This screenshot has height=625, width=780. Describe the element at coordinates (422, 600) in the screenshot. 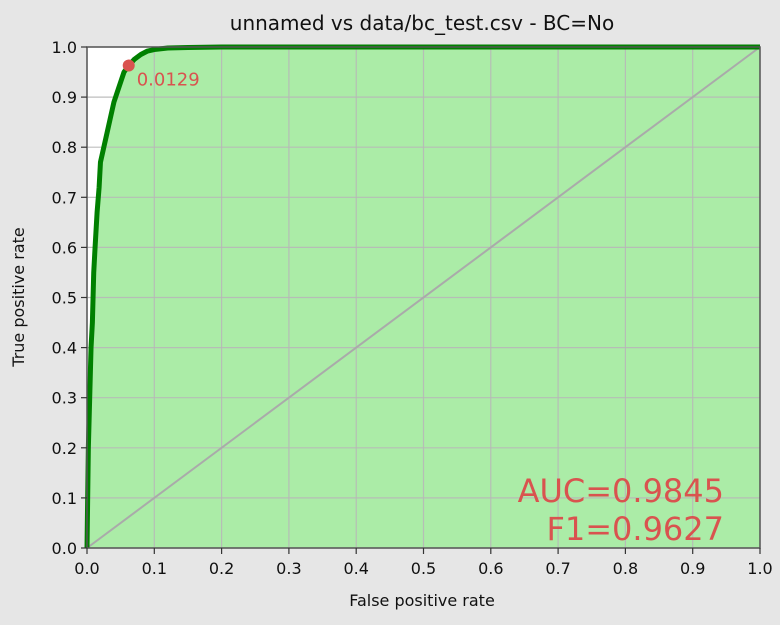

I see `x-axis-label: False positive rate` at that location.